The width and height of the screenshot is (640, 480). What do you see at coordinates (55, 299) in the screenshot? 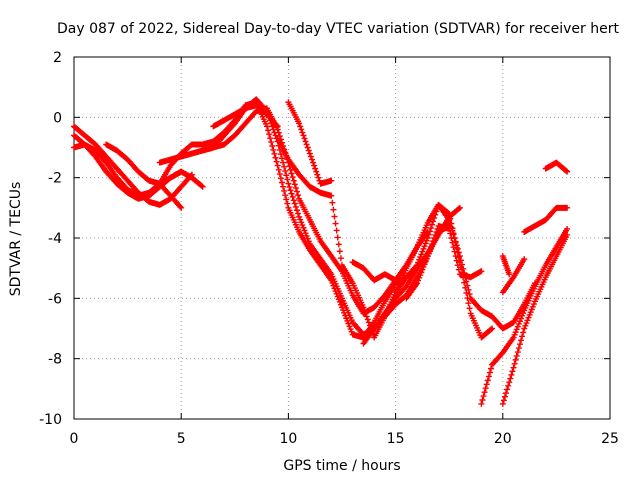
I see `y-tick-label: -6` at bounding box center [55, 299].